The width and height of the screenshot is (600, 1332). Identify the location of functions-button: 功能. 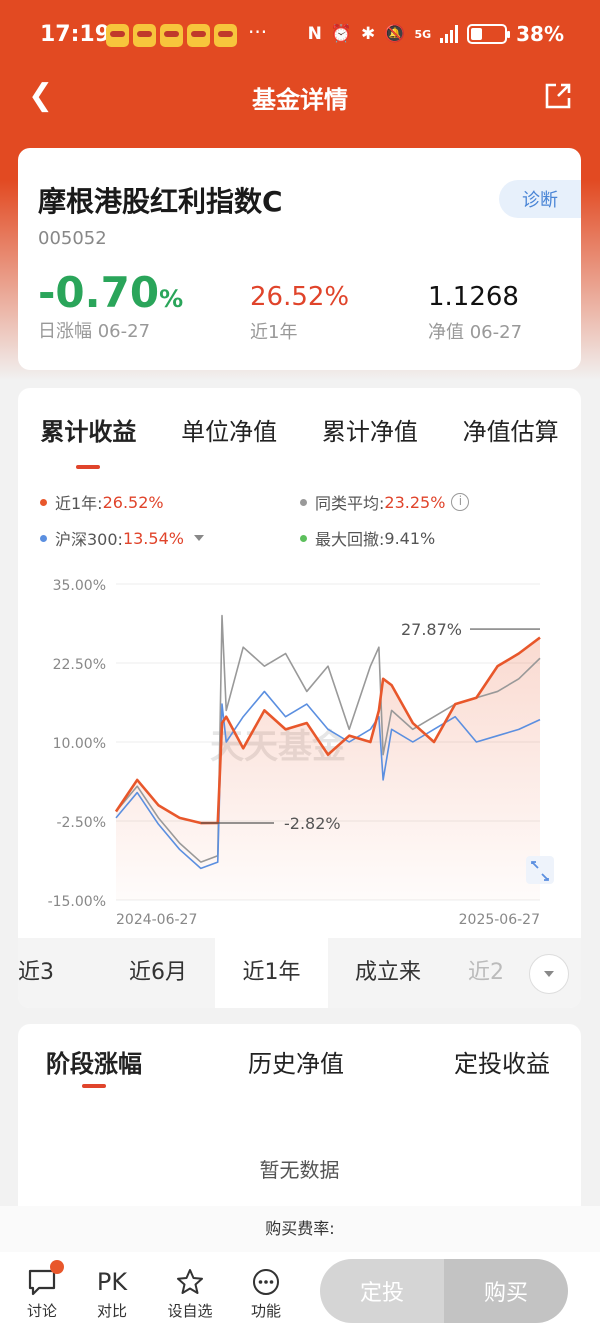
(266, 1292).